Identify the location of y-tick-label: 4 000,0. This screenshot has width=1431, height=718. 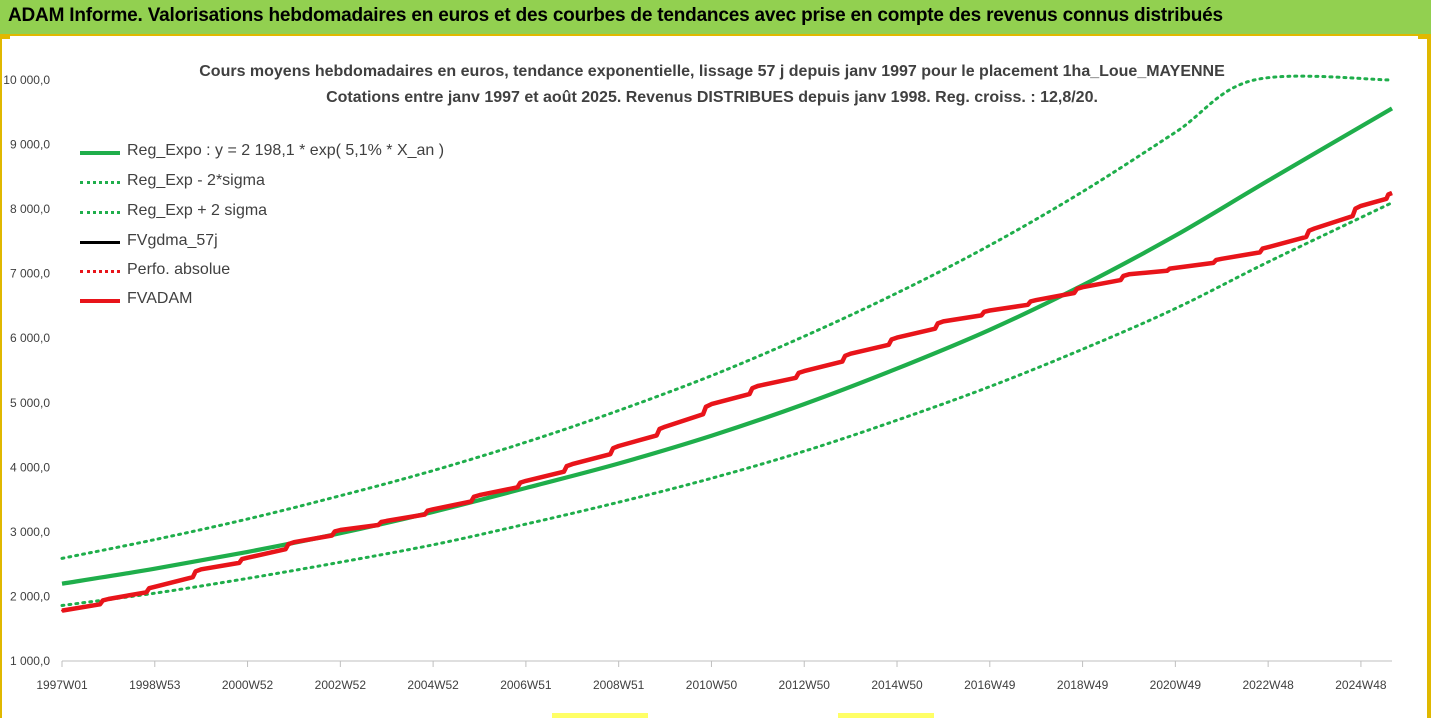
(30, 467).